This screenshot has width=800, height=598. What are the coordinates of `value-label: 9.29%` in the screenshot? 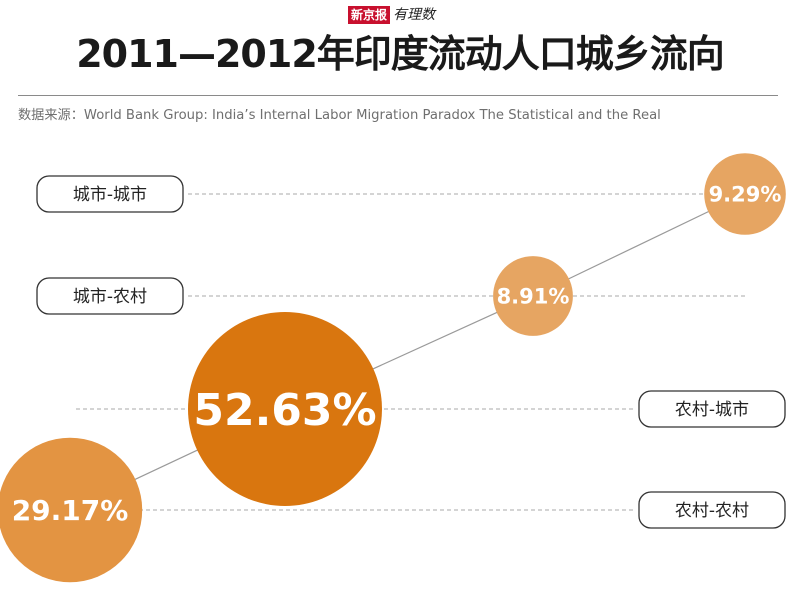 It's located at (745, 195).